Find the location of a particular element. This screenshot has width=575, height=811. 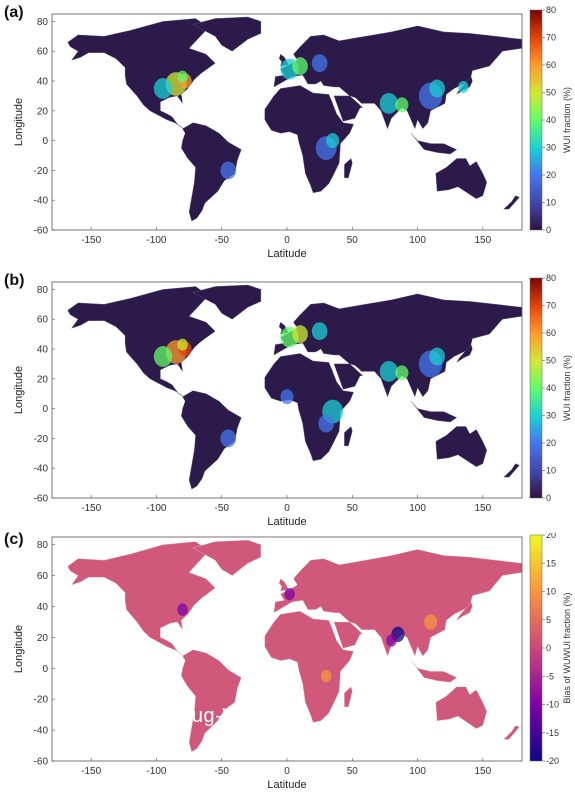

landmass-north-america is located at coordinates (141, 599).